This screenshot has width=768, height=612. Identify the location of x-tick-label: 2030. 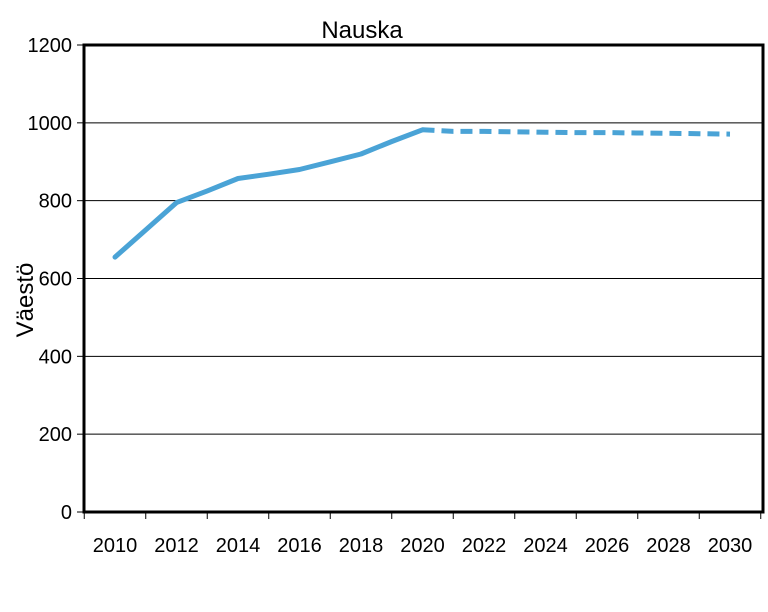
(730, 546).